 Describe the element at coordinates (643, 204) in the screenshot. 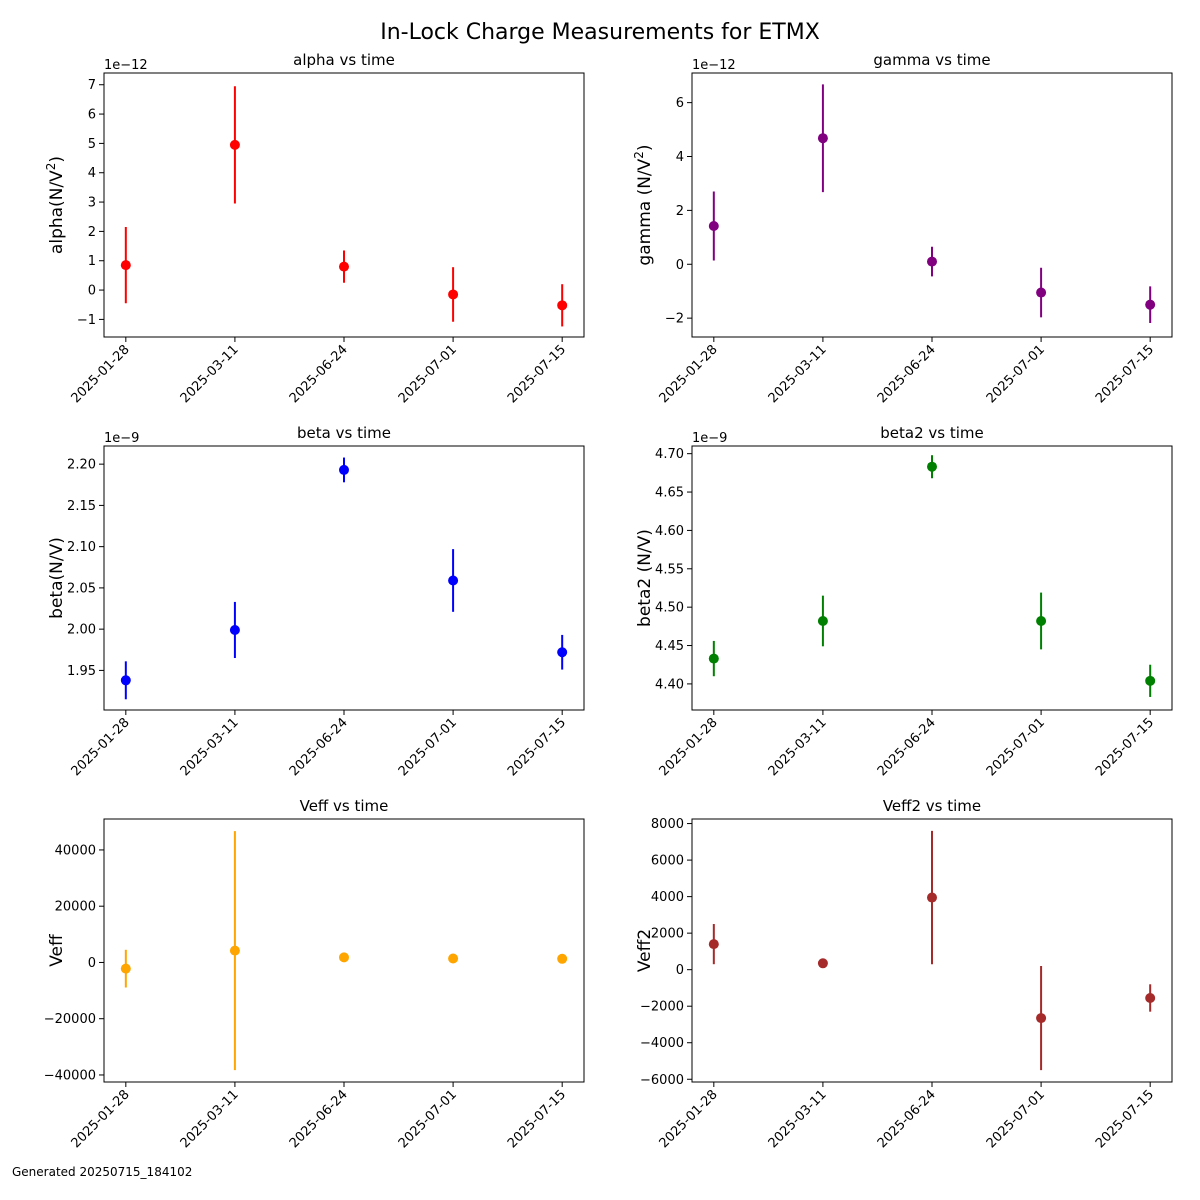

I see `y-axis-label: gamma (N/V2)` at that location.